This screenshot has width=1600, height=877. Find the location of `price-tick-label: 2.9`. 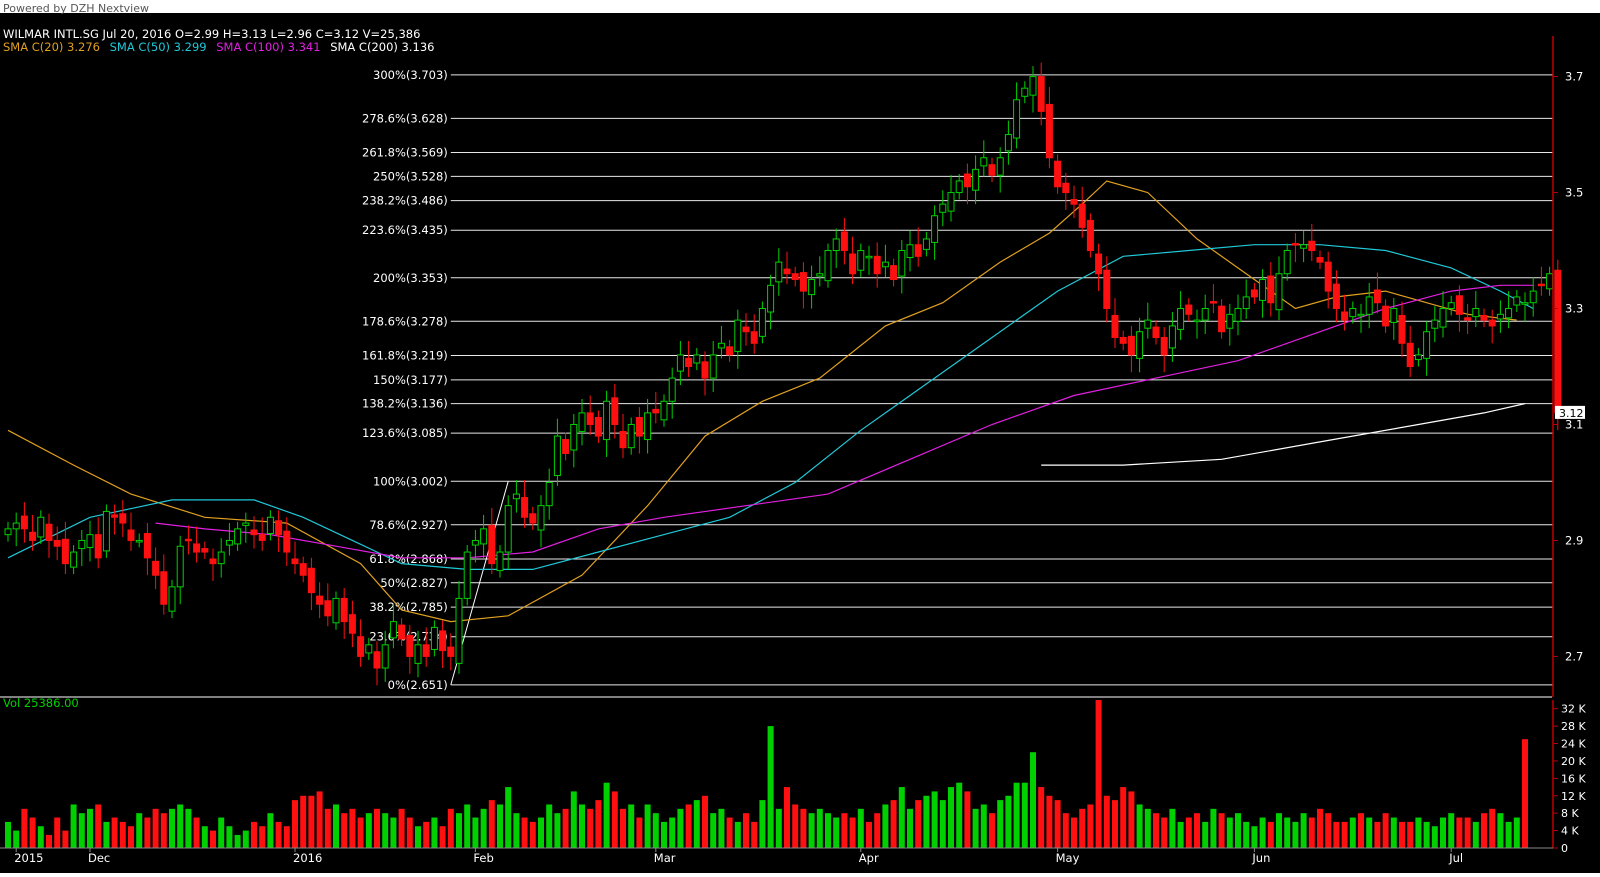

price-tick-label: 2.9 is located at coordinates (1574, 540).